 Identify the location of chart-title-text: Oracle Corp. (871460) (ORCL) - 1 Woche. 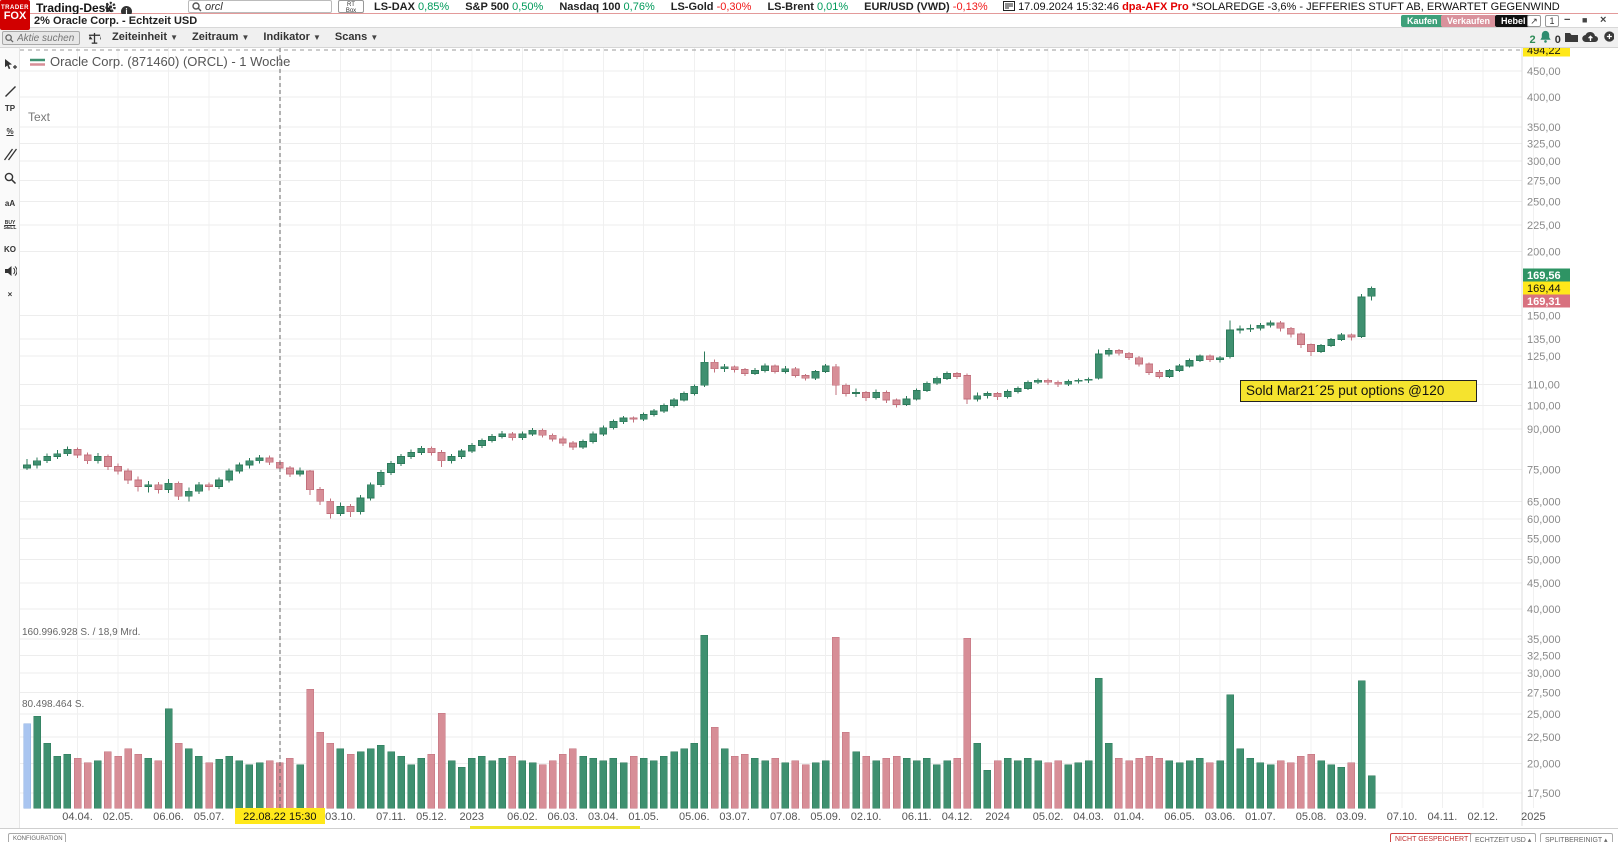
(170, 61).